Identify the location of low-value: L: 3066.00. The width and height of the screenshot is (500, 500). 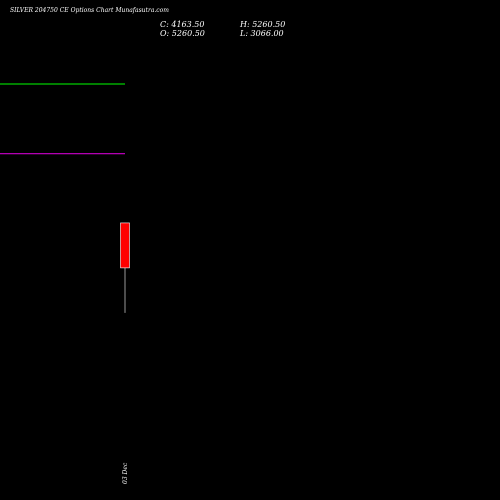
(262, 33).